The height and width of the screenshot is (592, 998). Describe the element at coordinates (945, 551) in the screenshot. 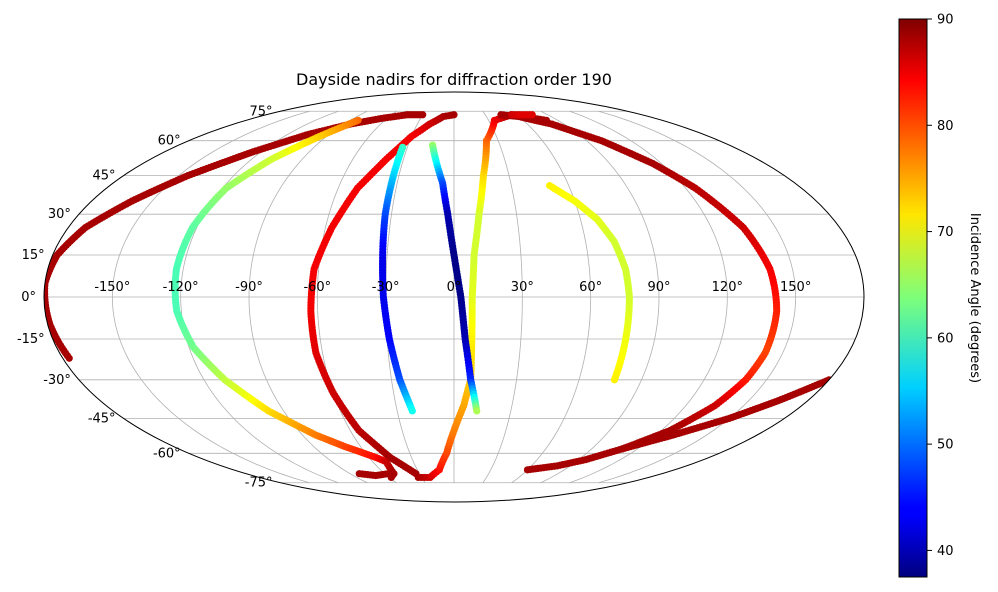

I see `colorbar-tick-label: 40` at that location.